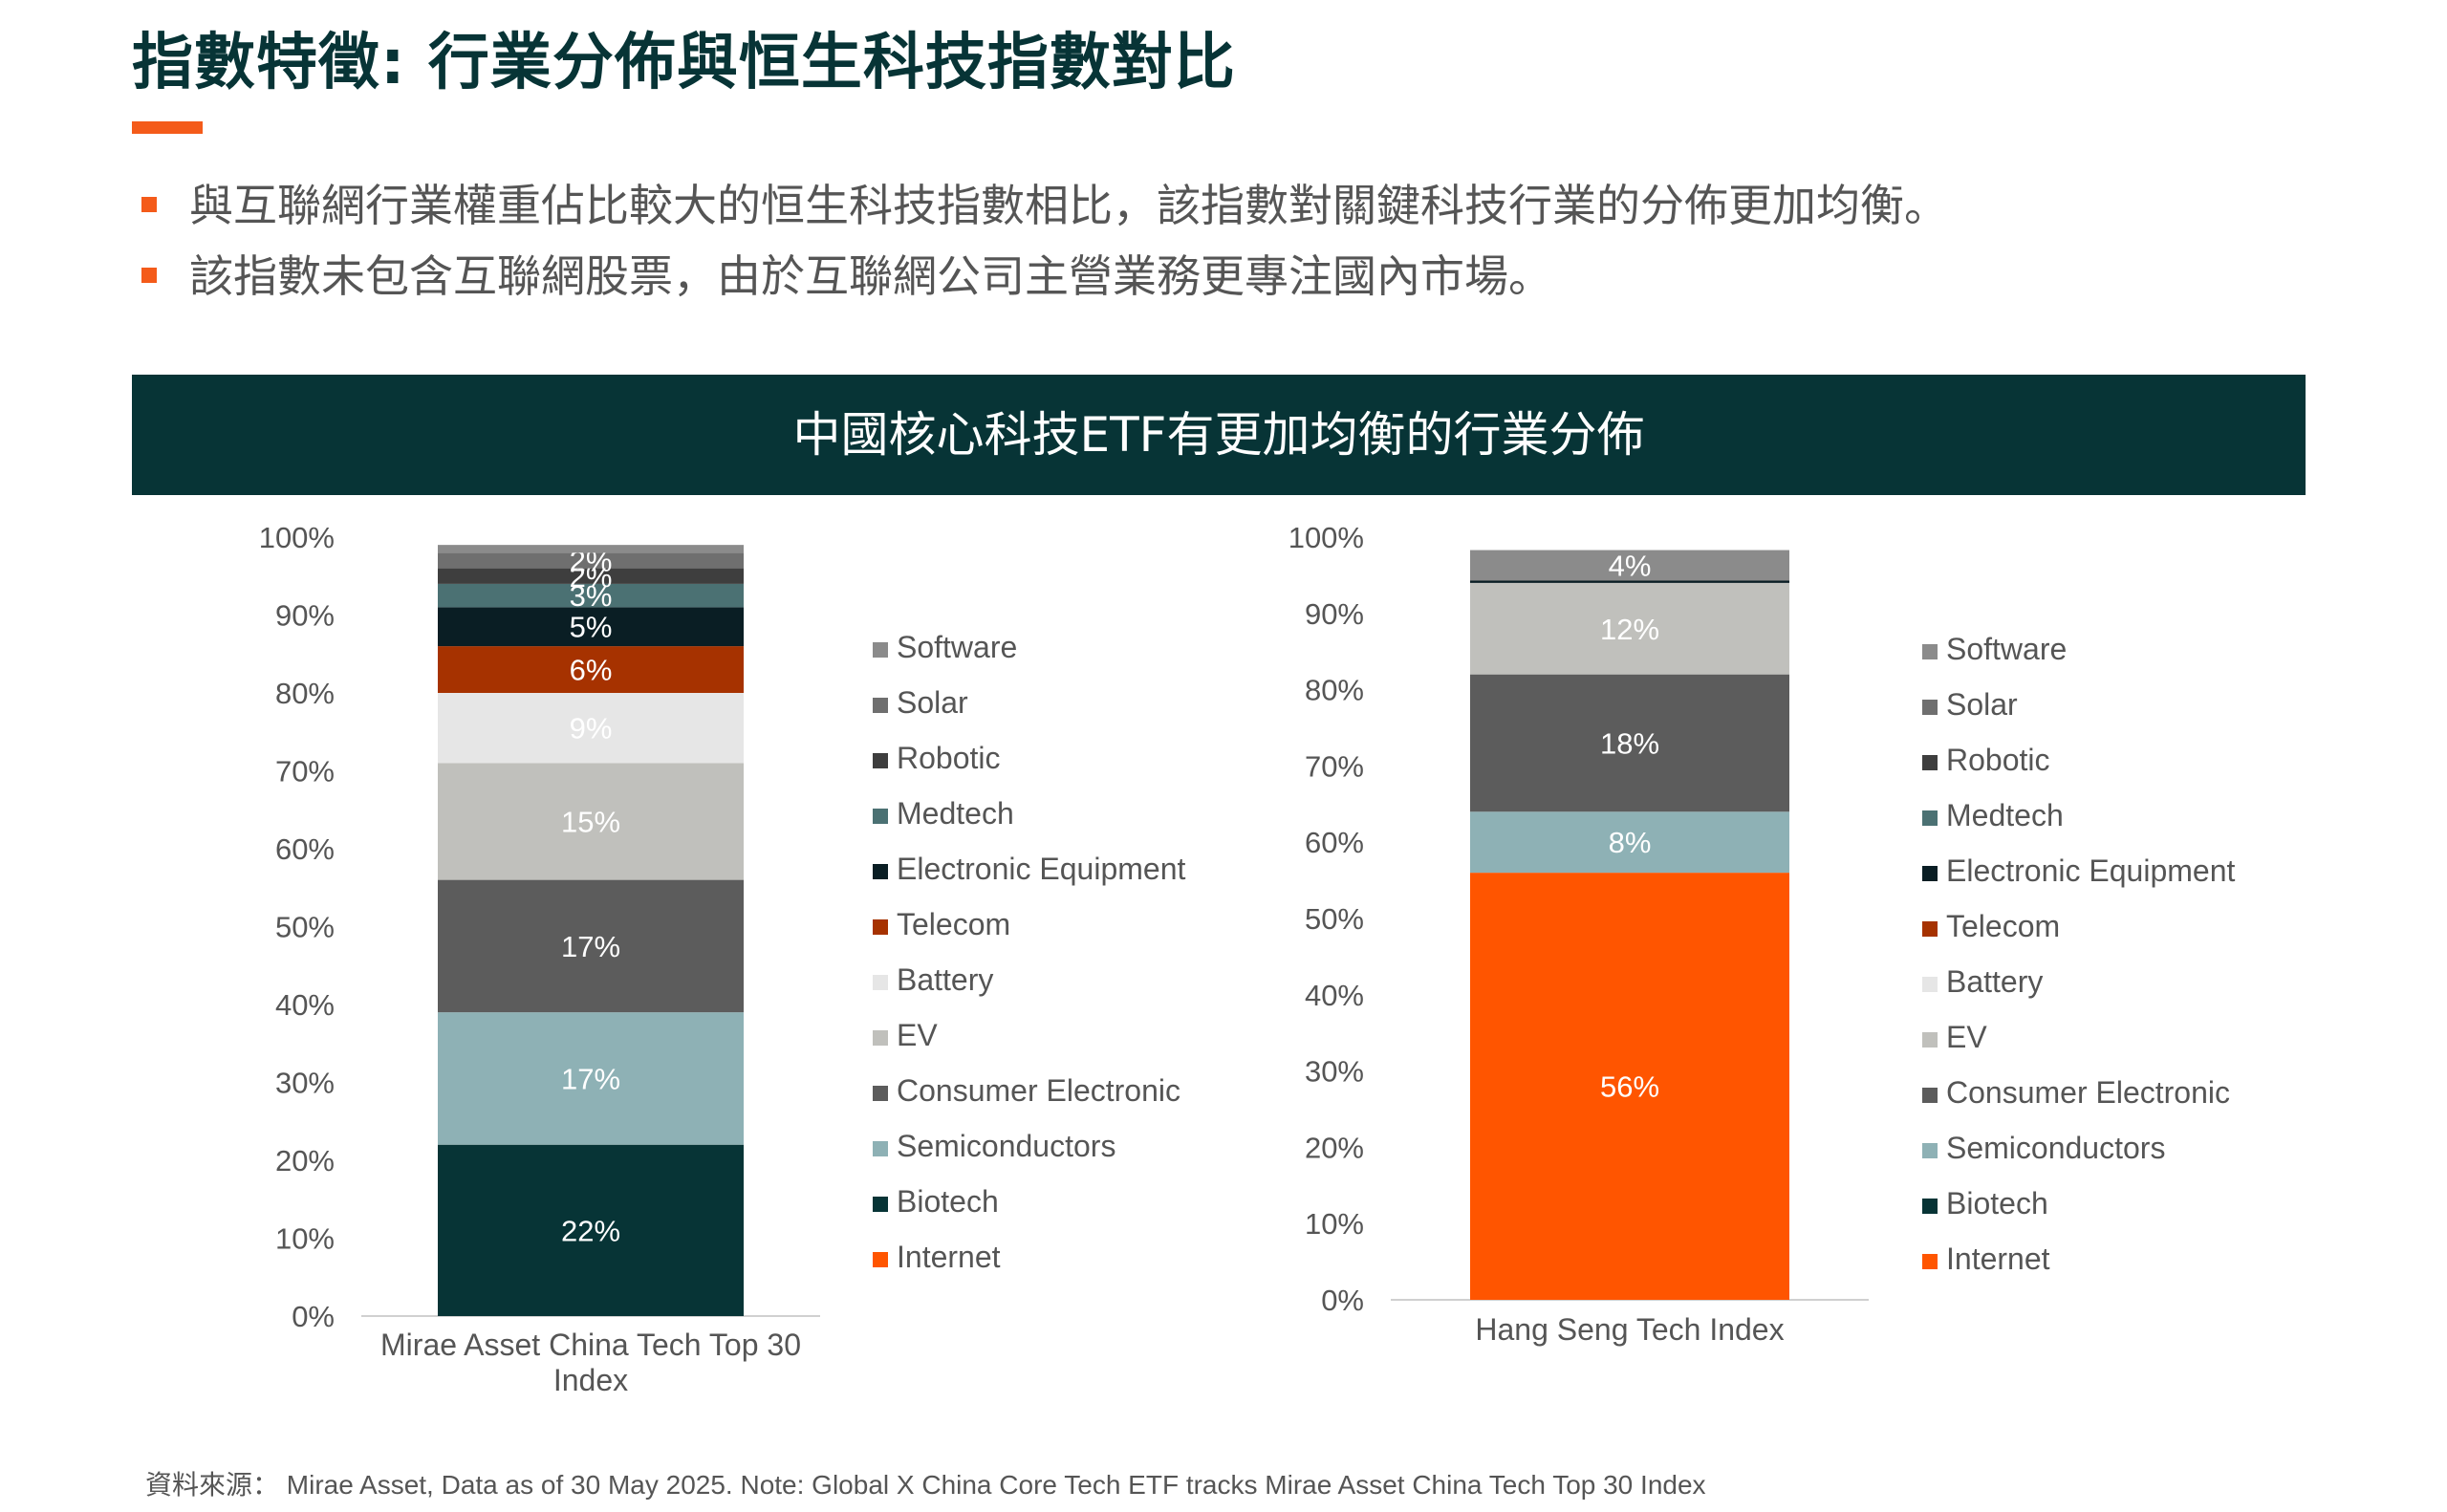 This screenshot has height=1512, width=2447. I want to click on y-tick-label: 80%, so click(305, 694).